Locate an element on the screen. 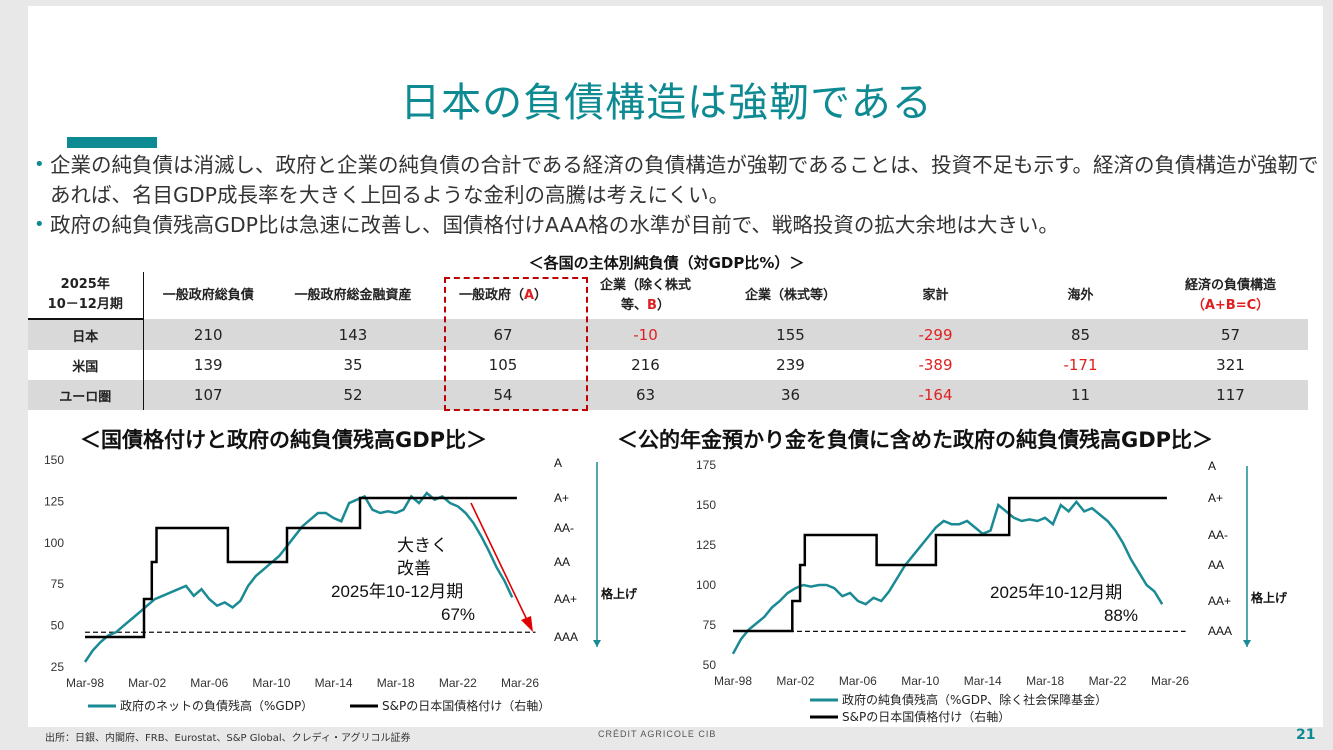 This screenshot has width=1333, height=750. period-header: 2025年 10－12月期 is located at coordinates (86, 296).